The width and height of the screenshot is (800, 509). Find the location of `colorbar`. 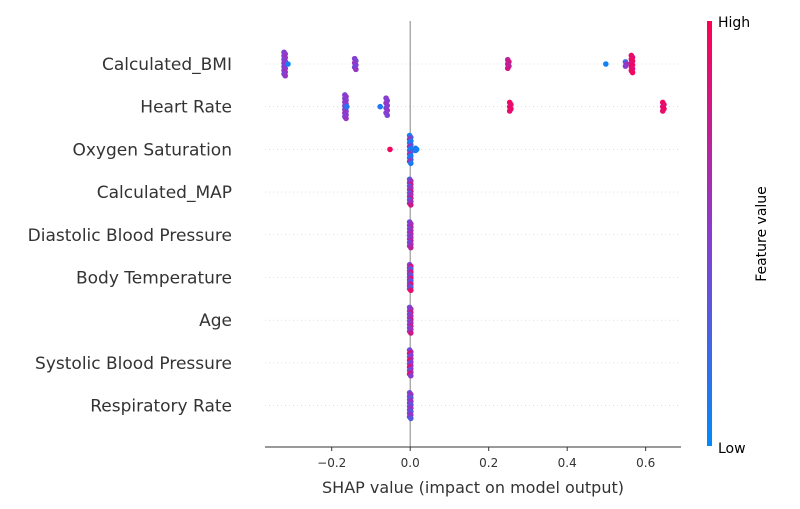

colorbar is located at coordinates (709, 233).